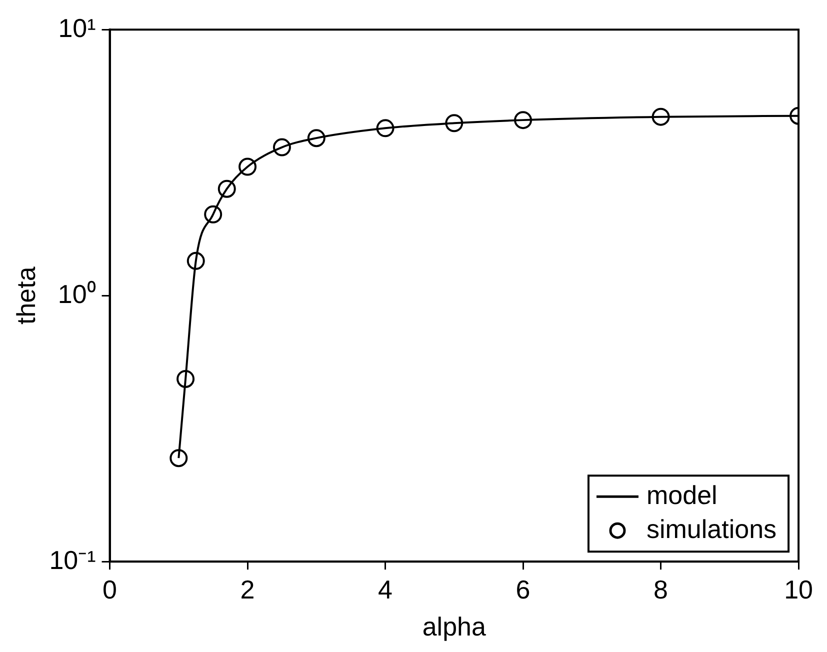 The width and height of the screenshot is (827, 652). Describe the element at coordinates (77, 293) in the screenshot. I see `y-tick-label: 10⁰` at that location.